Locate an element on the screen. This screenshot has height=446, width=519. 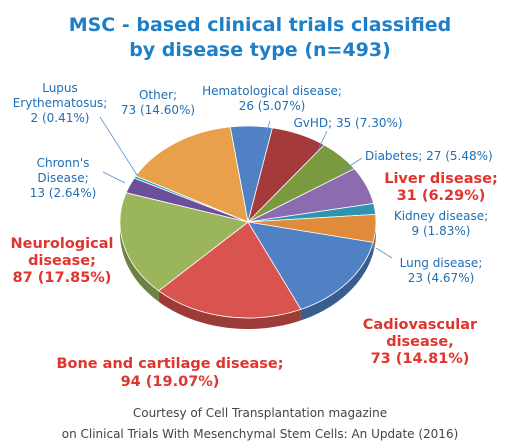
slice-label-diabetes: Diabetes; 27 (5.48%) is located at coordinates (429, 156).